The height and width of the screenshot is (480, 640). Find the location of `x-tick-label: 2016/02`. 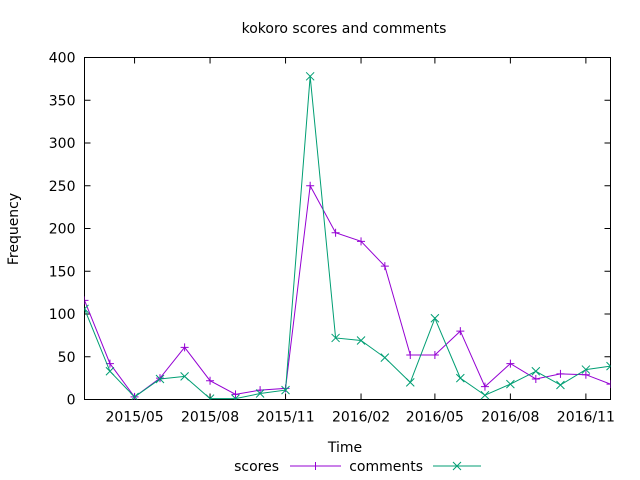

x-tick-label: 2016/02 is located at coordinates (361, 418).